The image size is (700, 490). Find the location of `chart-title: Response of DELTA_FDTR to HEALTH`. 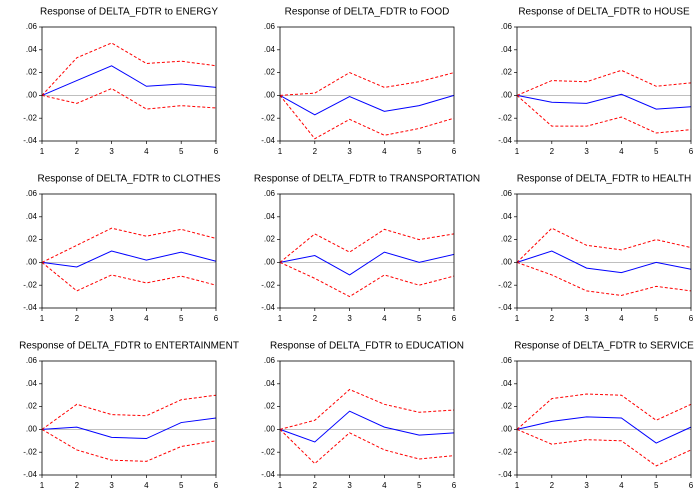

chart-title: Response of DELTA_FDTR to HEALTH is located at coordinates (604, 179).